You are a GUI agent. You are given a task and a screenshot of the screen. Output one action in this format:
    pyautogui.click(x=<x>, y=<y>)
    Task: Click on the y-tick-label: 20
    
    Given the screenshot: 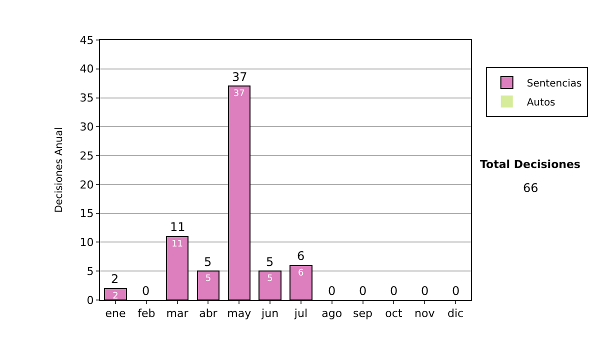 What is the action you would take?
    pyautogui.click(x=87, y=185)
    